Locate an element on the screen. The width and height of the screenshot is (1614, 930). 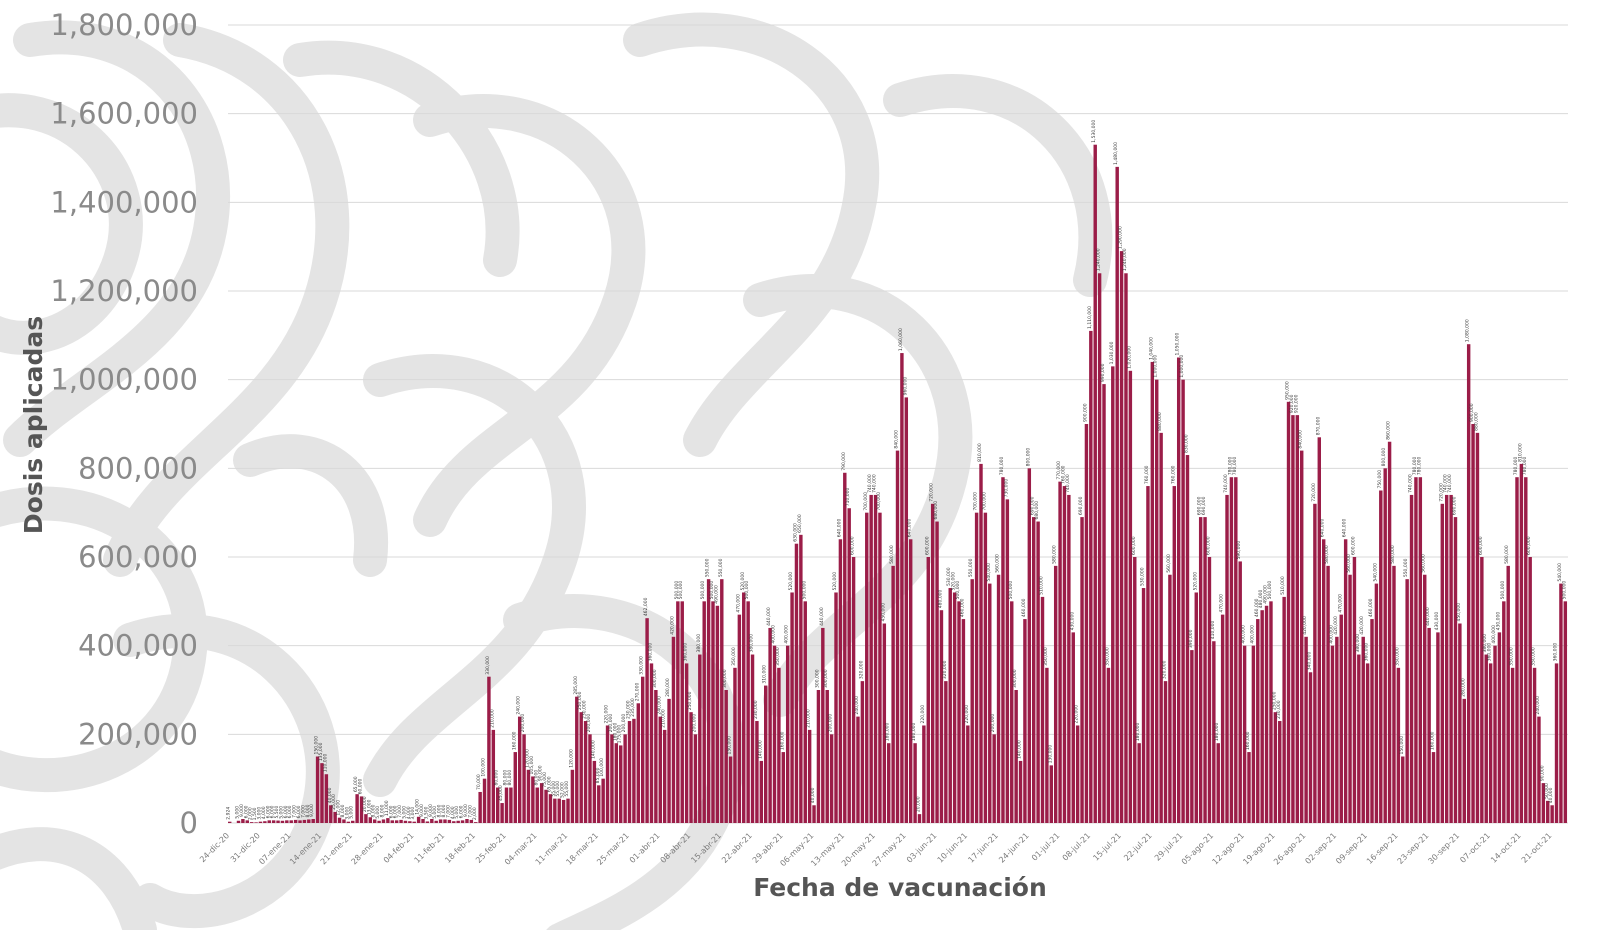
bar-data-label: 235,000 is located at coordinates (633, 707).